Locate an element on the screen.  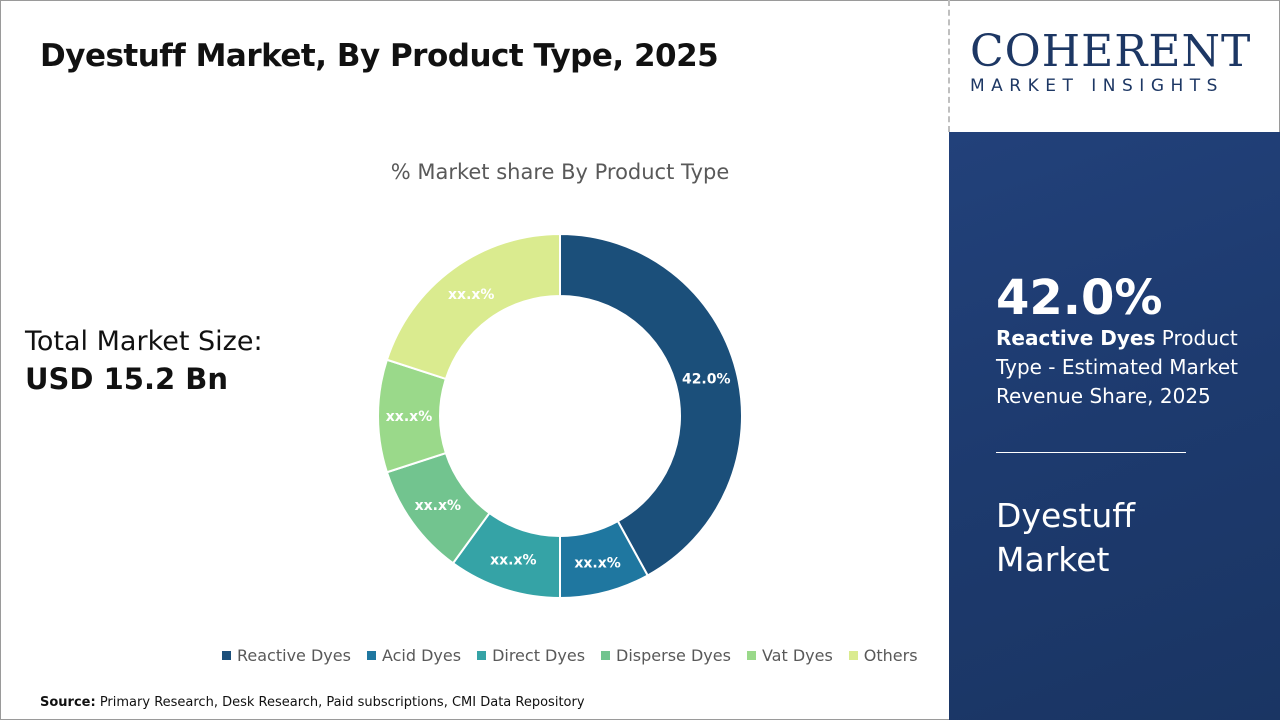
logo-sub: MARKET INSIGHTS is located at coordinates (1097, 86).